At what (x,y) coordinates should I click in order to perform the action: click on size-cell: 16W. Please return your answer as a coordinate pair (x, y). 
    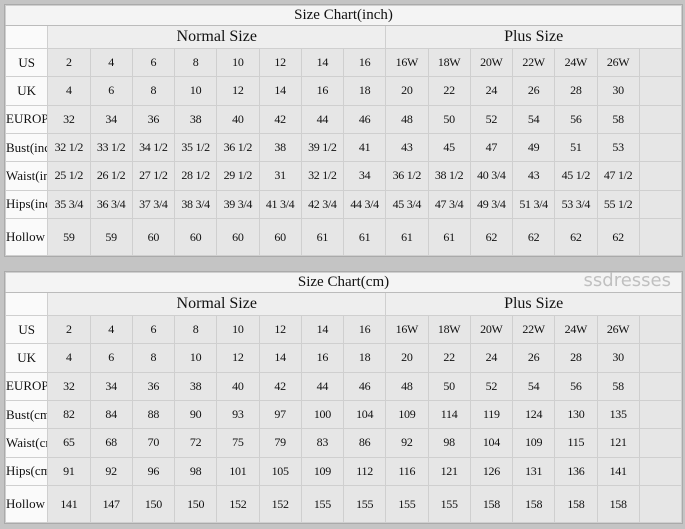
    Looking at the image, I should click on (407, 329).